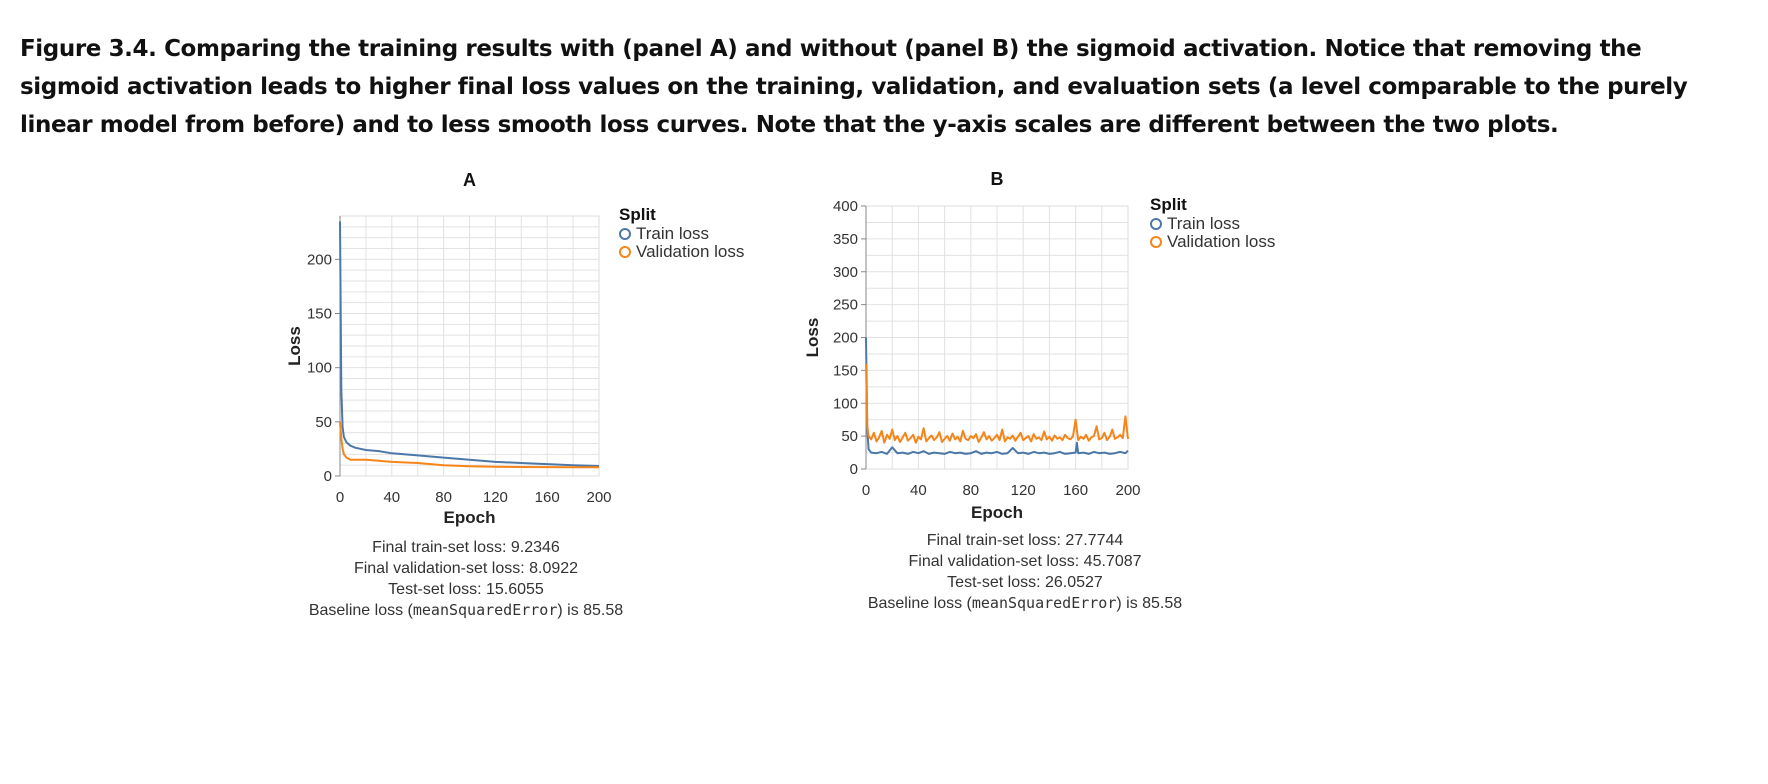 The image size is (1768, 784). What do you see at coordinates (845, 305) in the screenshot?
I see `y-tick-label: 250` at bounding box center [845, 305].